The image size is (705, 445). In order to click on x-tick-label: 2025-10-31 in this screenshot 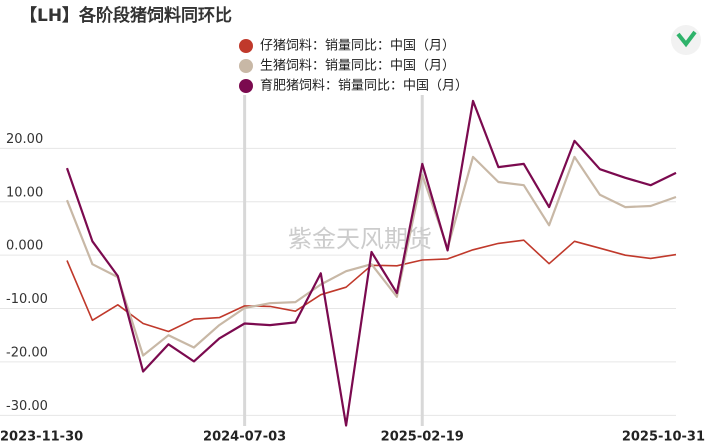, I will do `click(663, 437)`.